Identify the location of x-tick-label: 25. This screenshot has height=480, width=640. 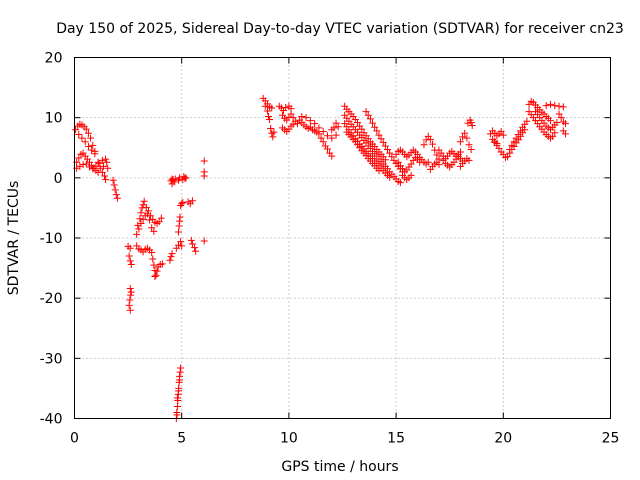
(611, 439).